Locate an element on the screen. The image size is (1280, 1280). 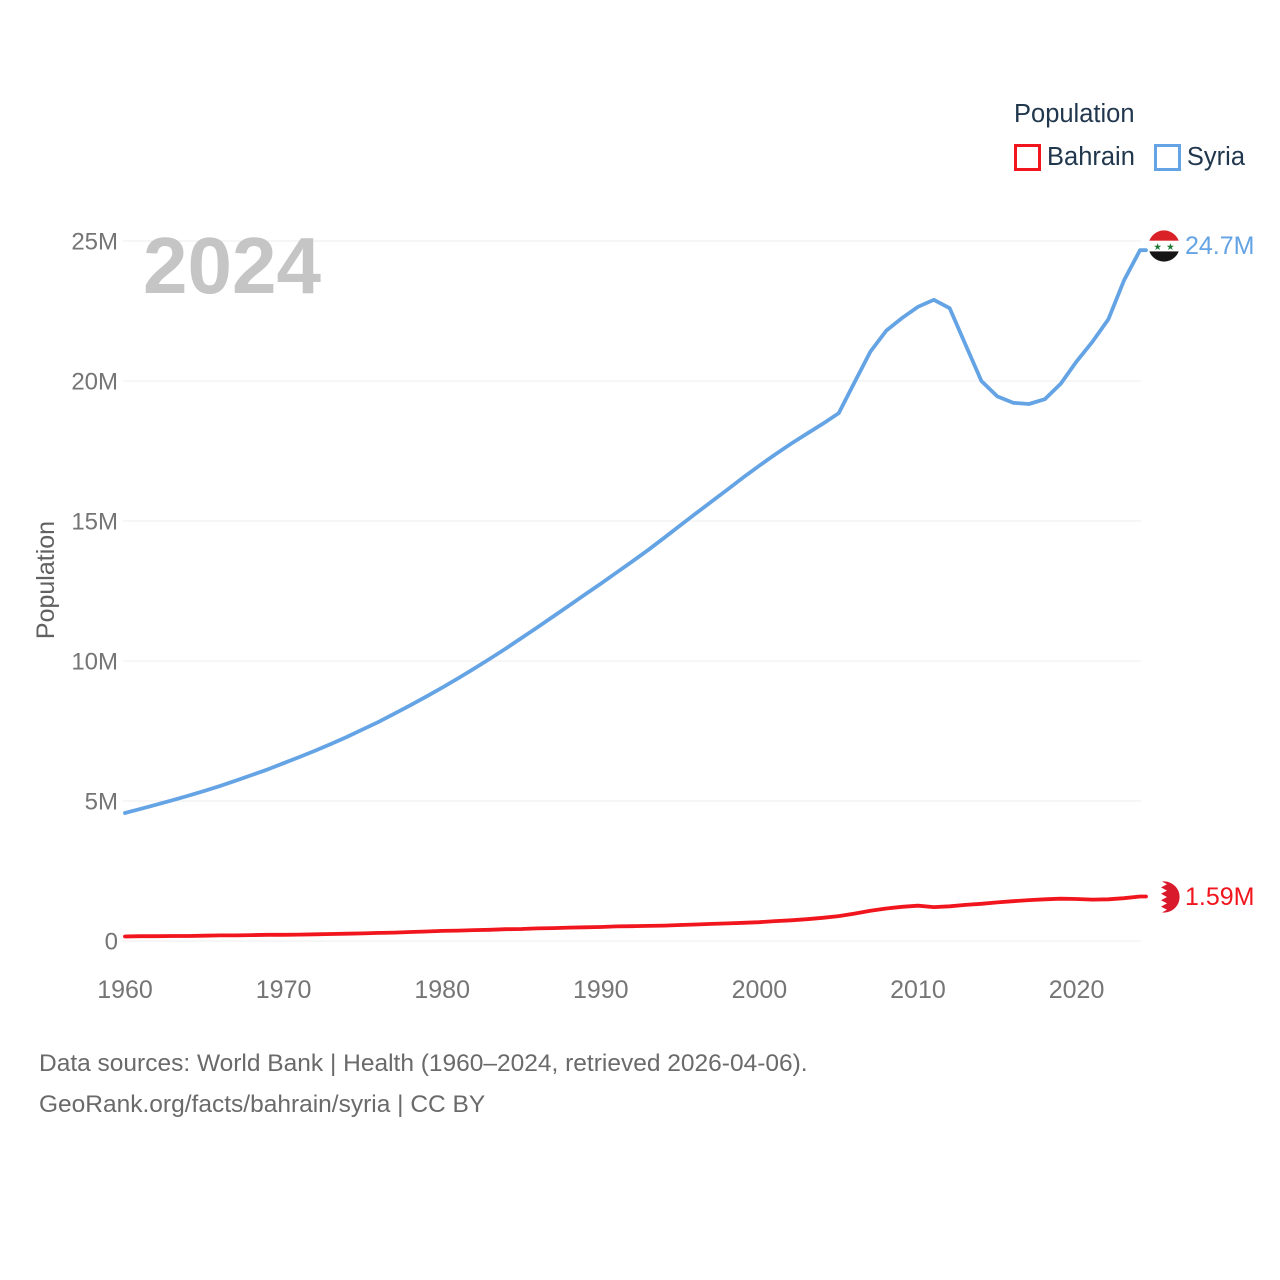
x-tick-label: 2020 is located at coordinates (1077, 990).